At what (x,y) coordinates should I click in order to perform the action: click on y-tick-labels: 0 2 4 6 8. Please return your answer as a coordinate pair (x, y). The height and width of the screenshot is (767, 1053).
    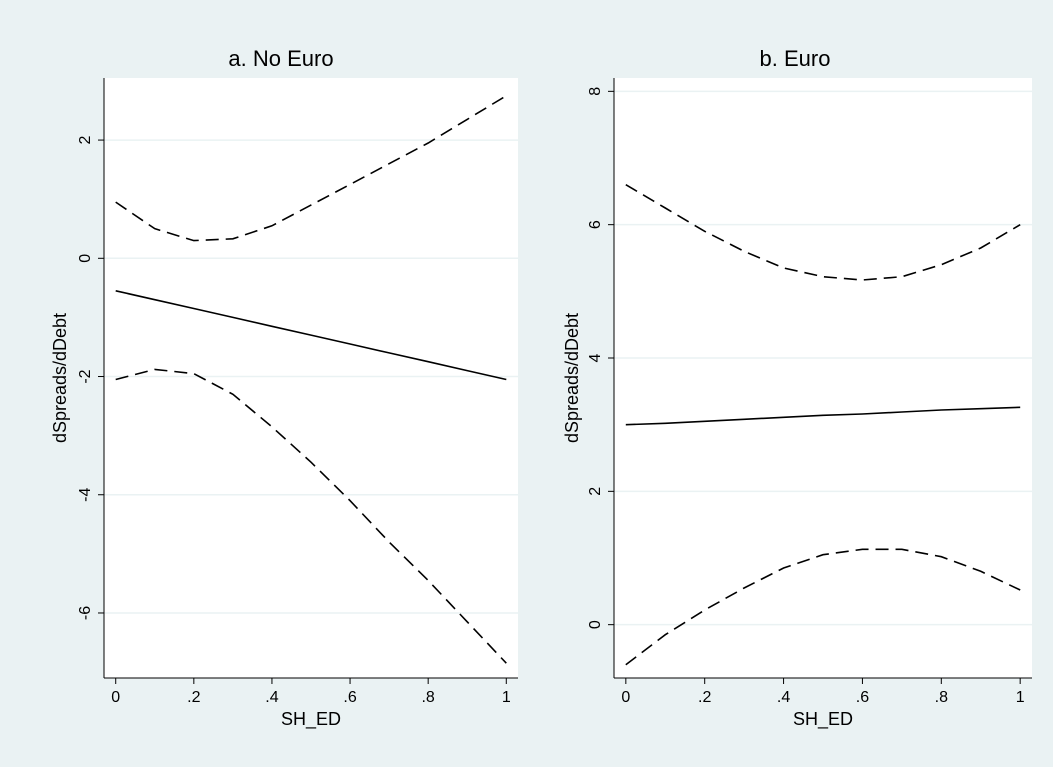
    Looking at the image, I should click on (595, 358).